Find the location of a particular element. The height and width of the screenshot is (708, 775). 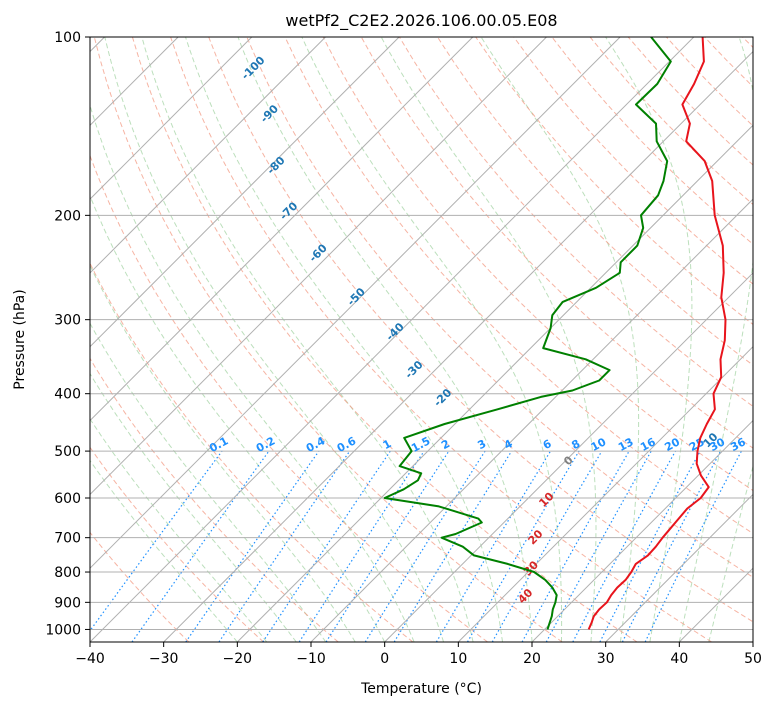

y-tick-label: 1000 is located at coordinates (63, 630).